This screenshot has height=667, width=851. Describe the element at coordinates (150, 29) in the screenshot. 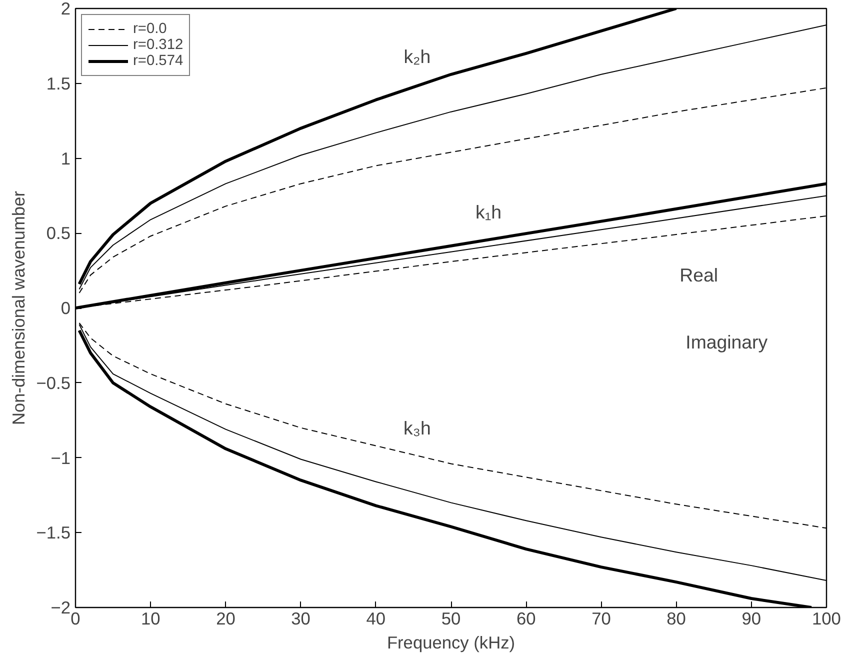

I see `legend-label: r=0.0` at that location.